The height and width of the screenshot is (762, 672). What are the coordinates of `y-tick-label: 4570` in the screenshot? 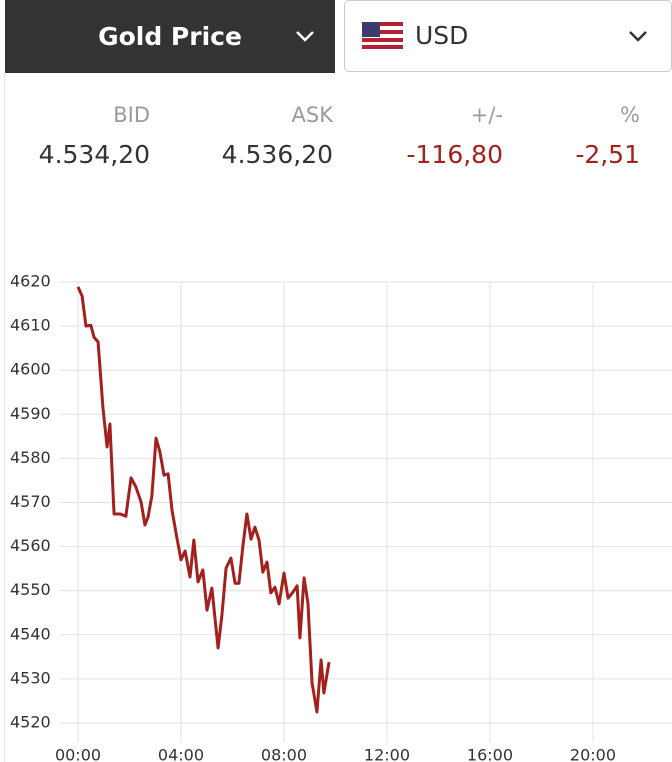 It's located at (30, 501).